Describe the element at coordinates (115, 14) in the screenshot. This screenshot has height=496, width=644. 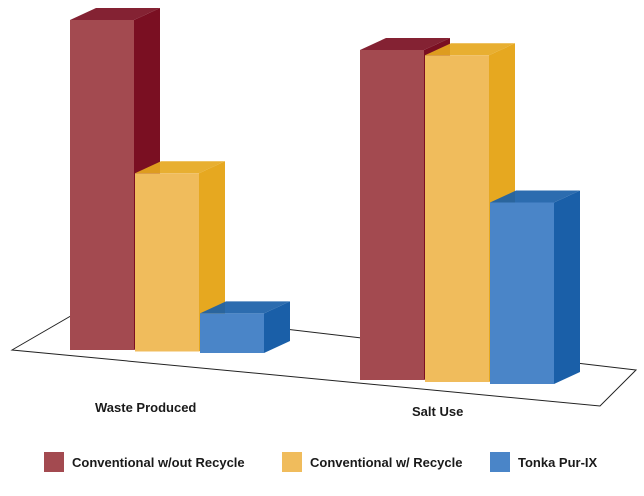
I see `bar-waste-produced-conventional-w-out-recycle-top` at that location.